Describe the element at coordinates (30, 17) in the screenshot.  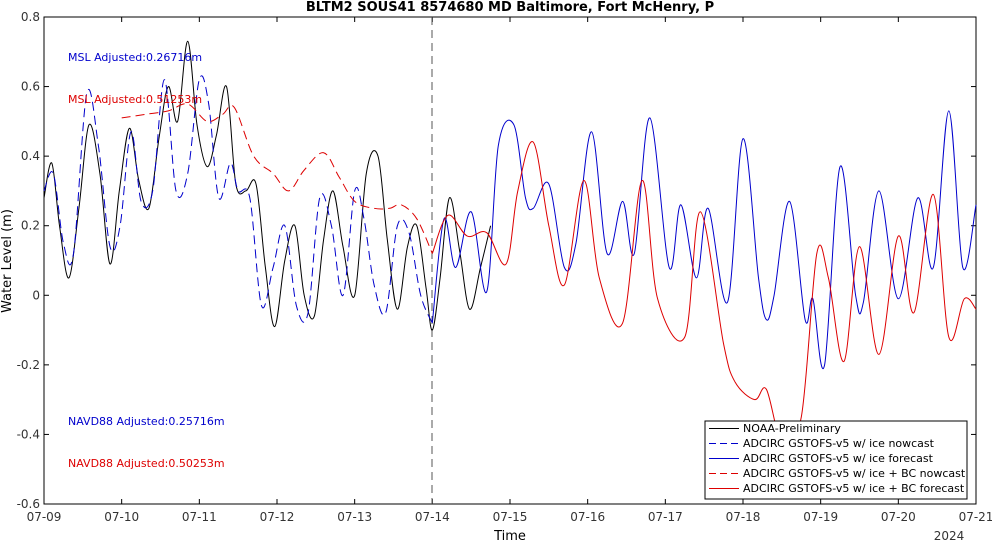
I see `y-tick-label: 0.8` at that location.